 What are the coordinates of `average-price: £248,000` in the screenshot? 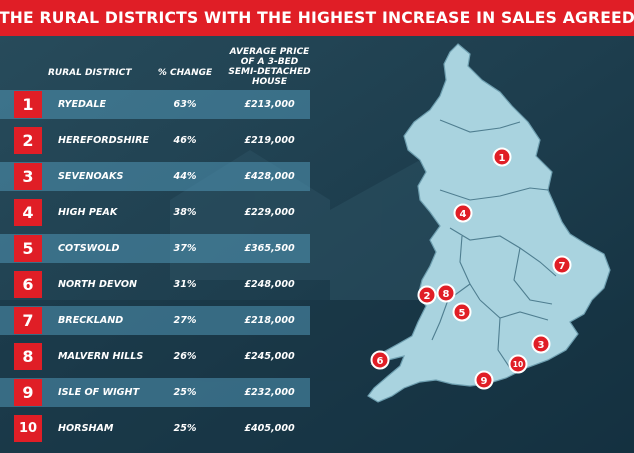 It's located at (269, 284).